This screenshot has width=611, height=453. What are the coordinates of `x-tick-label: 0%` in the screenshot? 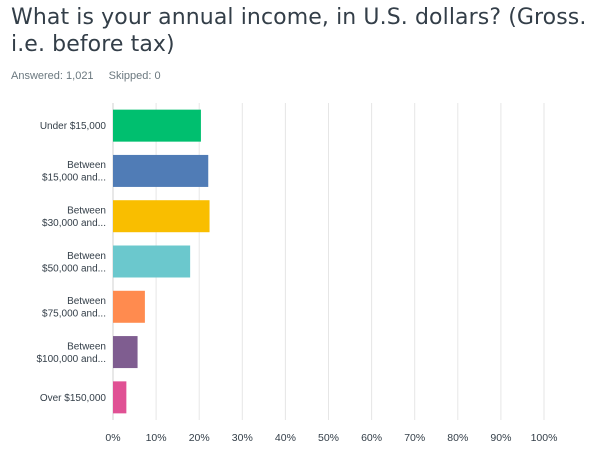 It's located at (112, 438).